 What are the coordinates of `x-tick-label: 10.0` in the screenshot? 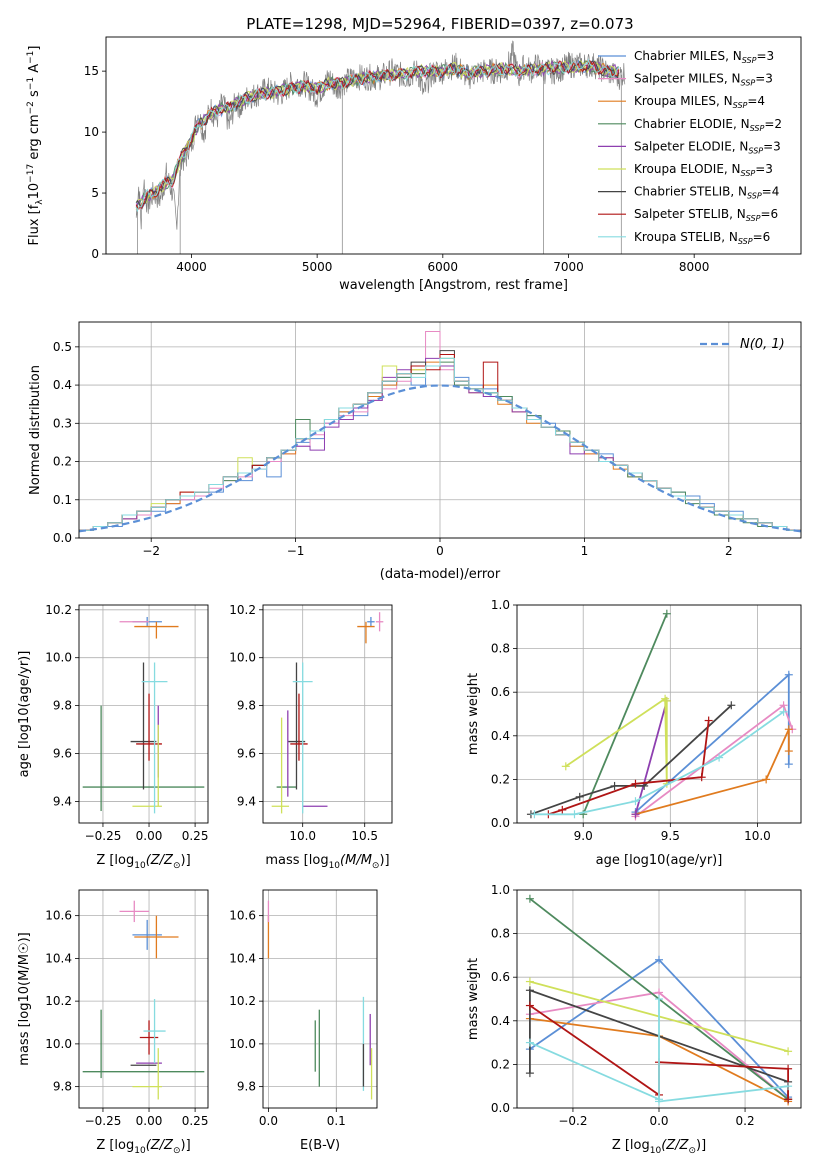 It's located at (302, 836).